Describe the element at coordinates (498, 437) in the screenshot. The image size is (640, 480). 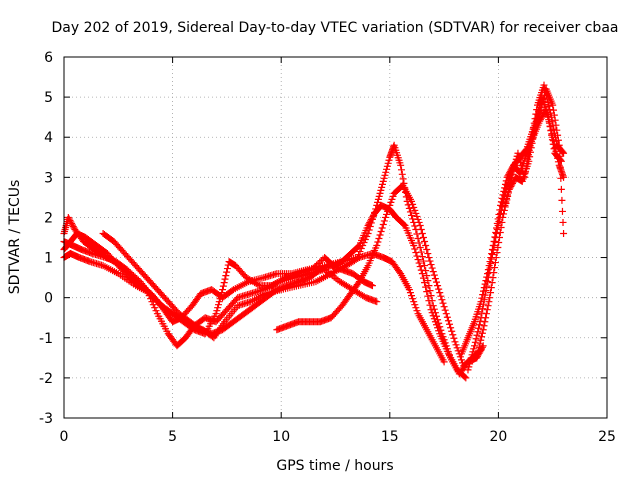
I see `x-tick-label: 20` at that location.